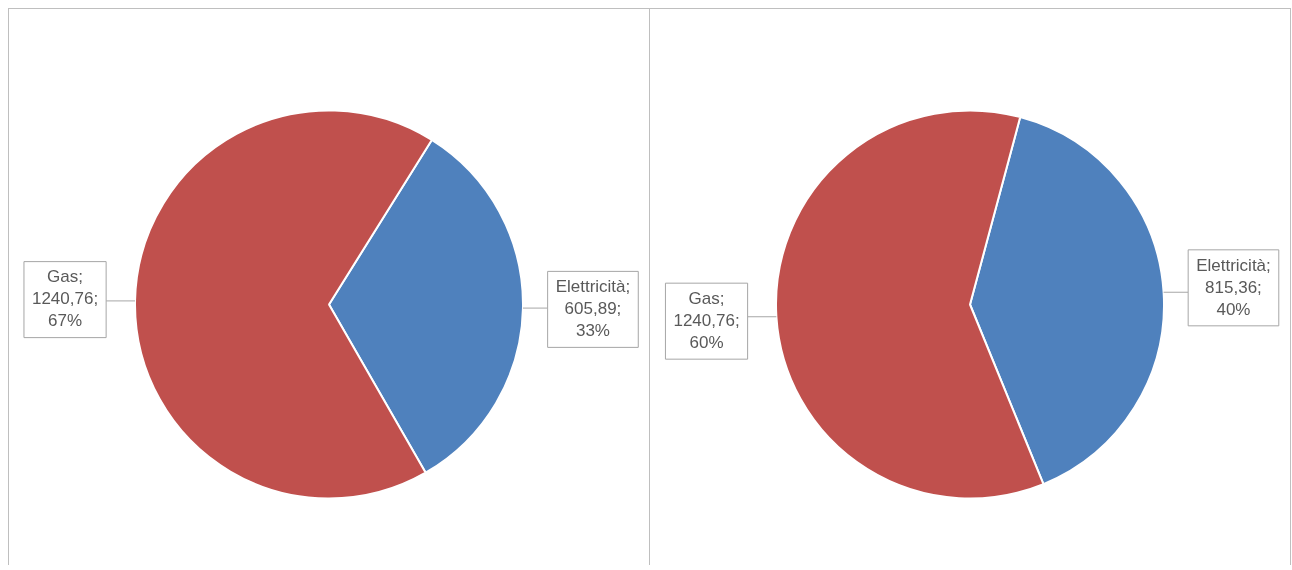 The width and height of the screenshot is (1292, 570). What do you see at coordinates (706, 320) in the screenshot?
I see `slice-label: Gas; 1240,76; 60%` at bounding box center [706, 320].